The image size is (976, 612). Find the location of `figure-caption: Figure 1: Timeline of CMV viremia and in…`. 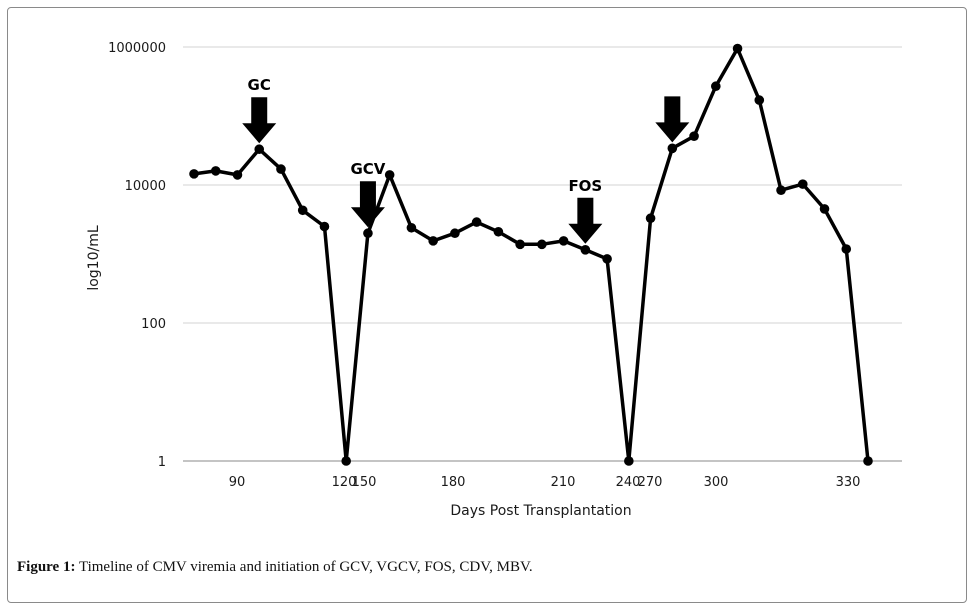

figure-caption: Figure 1: Timeline of CMV viremia and in… is located at coordinates (487, 567).